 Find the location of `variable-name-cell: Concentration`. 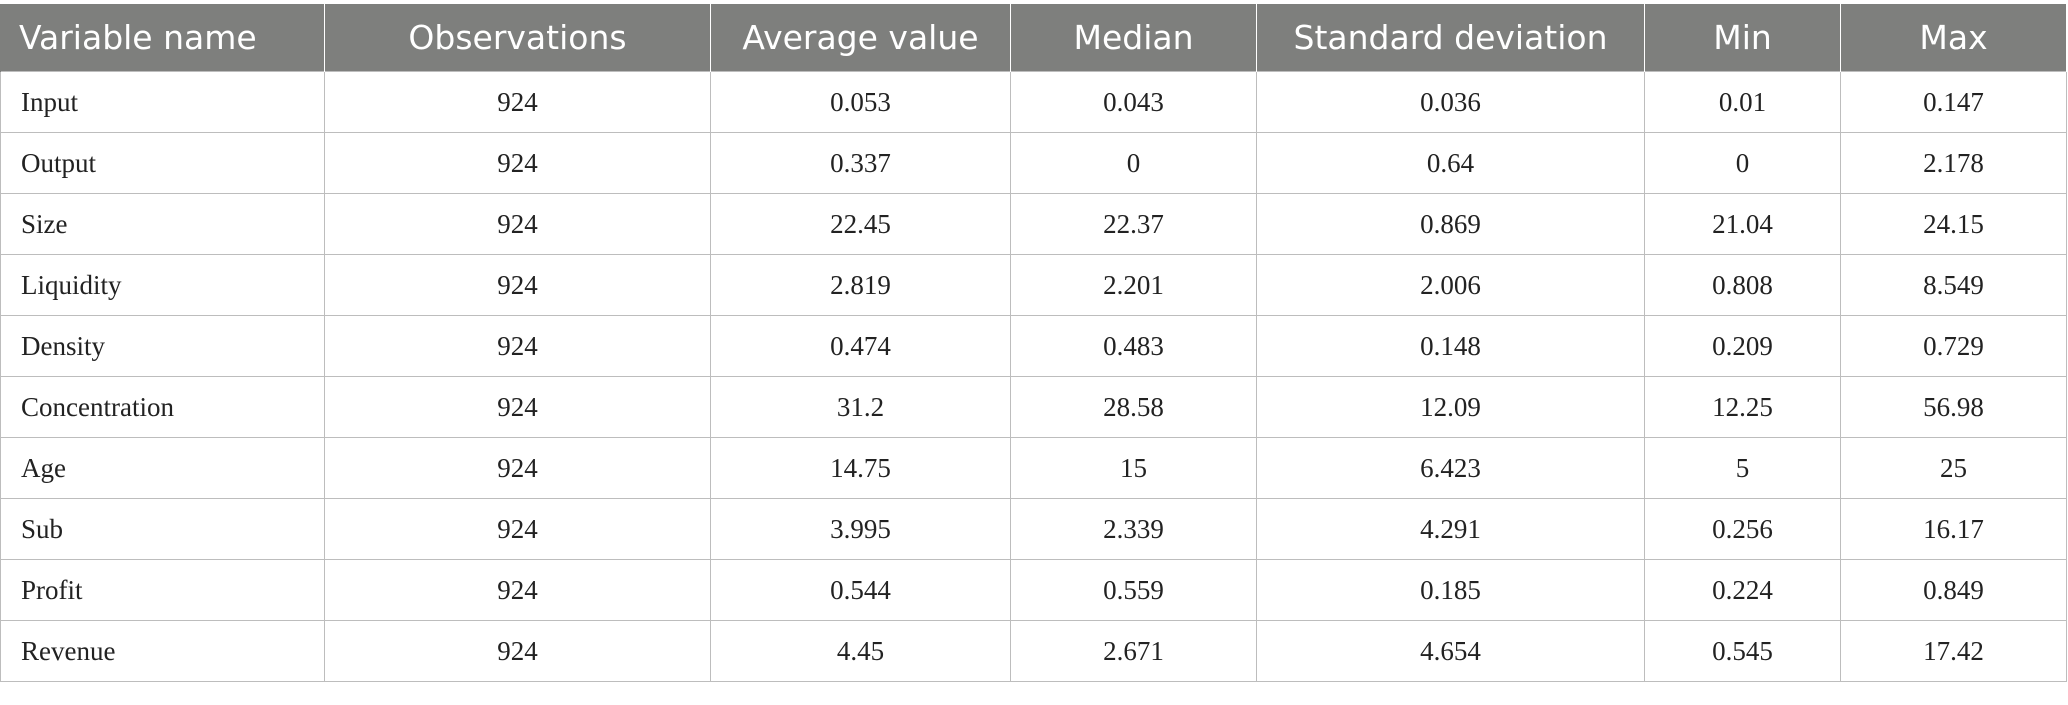

variable-name-cell: Concentration is located at coordinates (162, 407).